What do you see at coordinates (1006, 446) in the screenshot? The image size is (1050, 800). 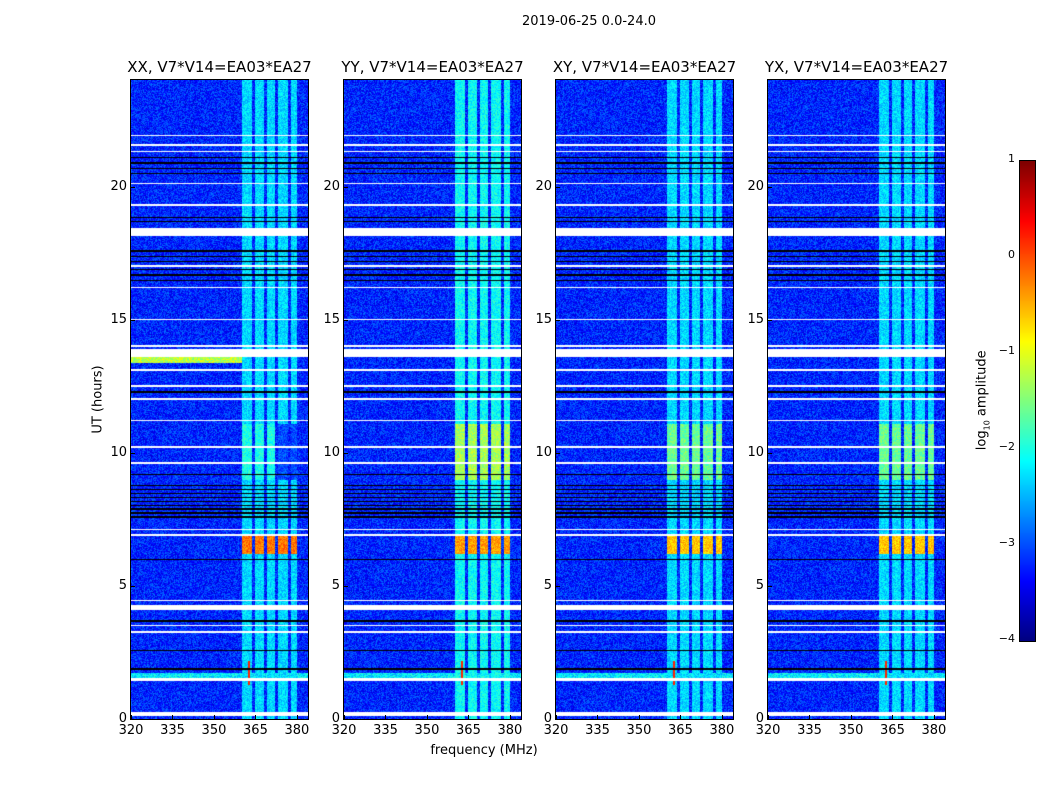 I see `colorbar-tick-label: −2` at bounding box center [1006, 446].